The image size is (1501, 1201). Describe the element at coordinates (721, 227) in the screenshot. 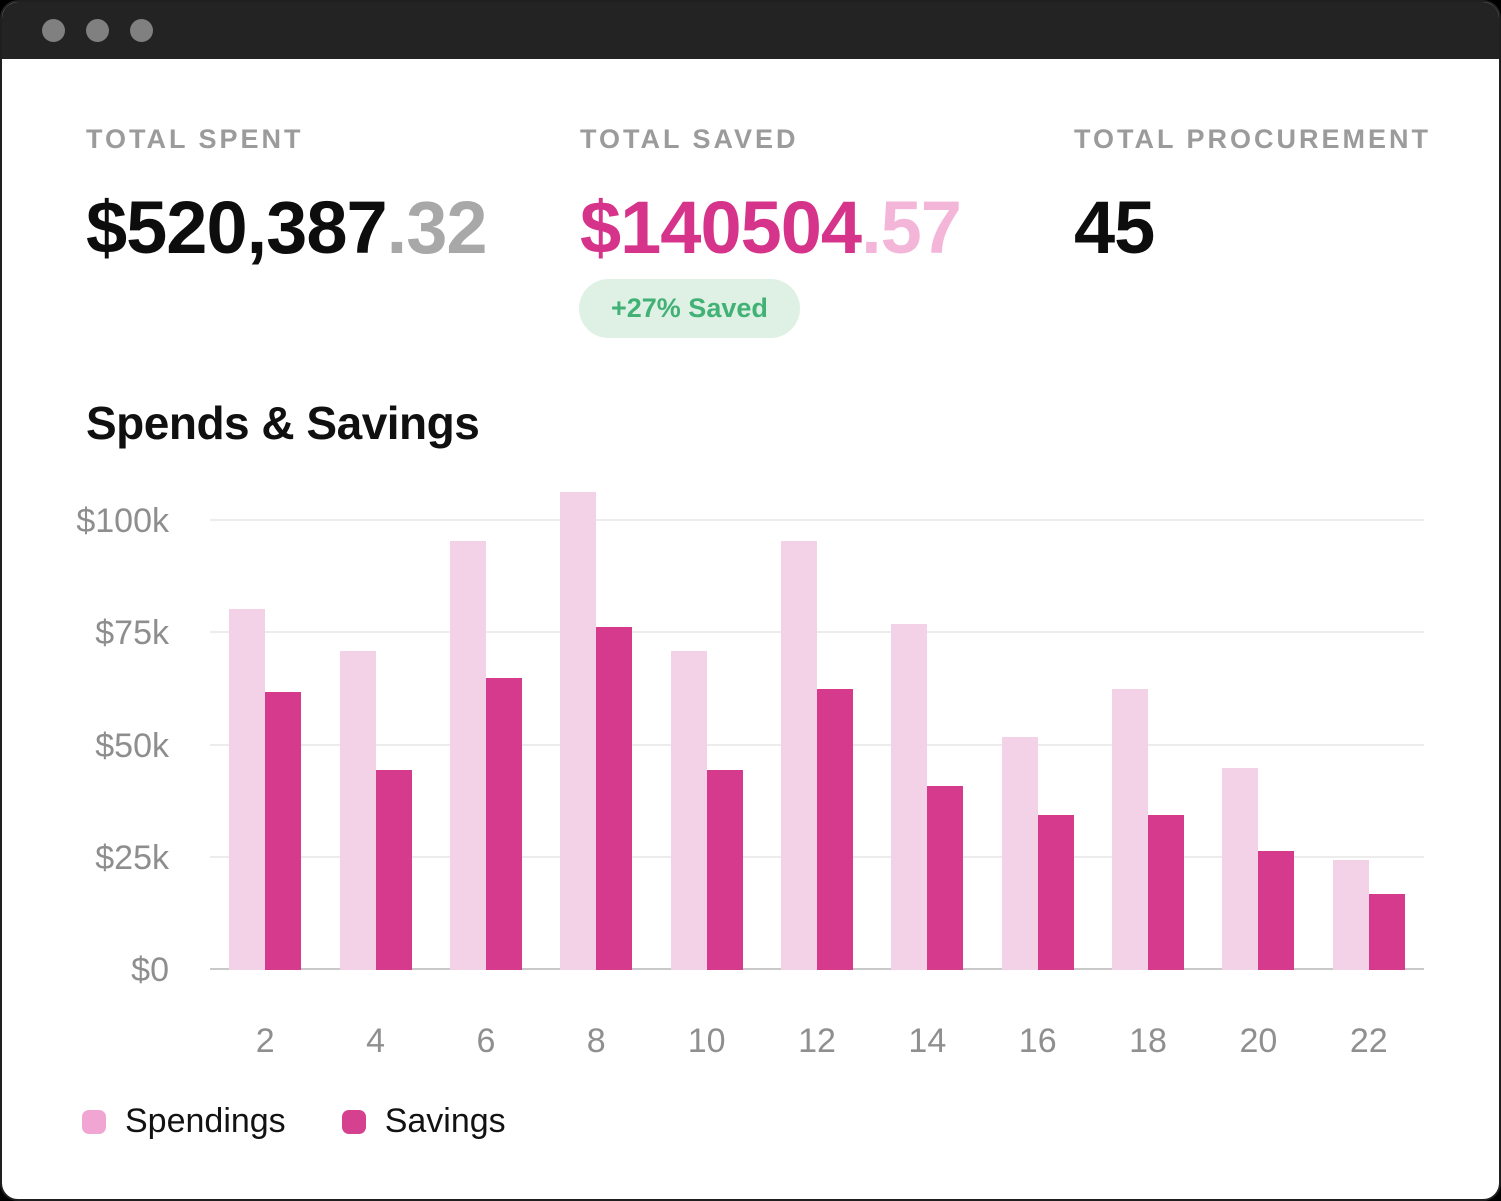

I see `stat-value-main: $140504` at that location.